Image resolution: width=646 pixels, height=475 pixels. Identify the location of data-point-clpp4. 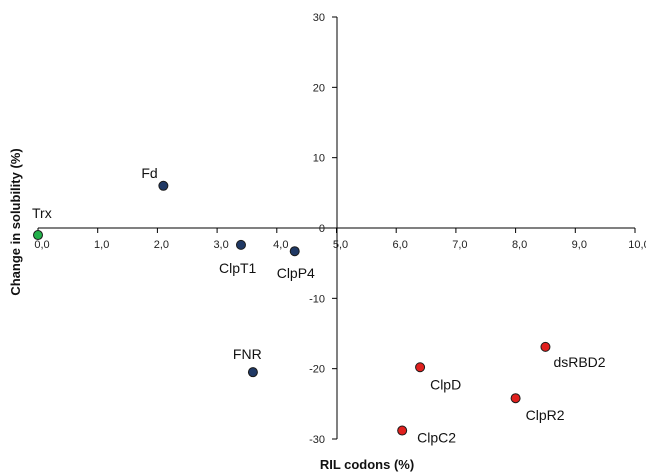
(294, 251).